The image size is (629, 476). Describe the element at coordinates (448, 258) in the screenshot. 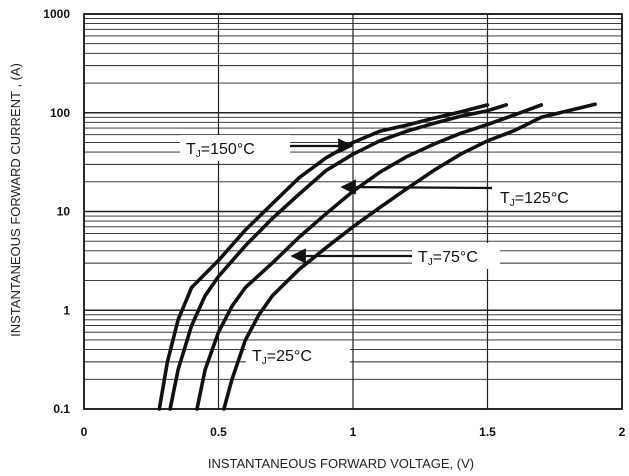

I see `annotation-label: TJ=75°C` at that location.